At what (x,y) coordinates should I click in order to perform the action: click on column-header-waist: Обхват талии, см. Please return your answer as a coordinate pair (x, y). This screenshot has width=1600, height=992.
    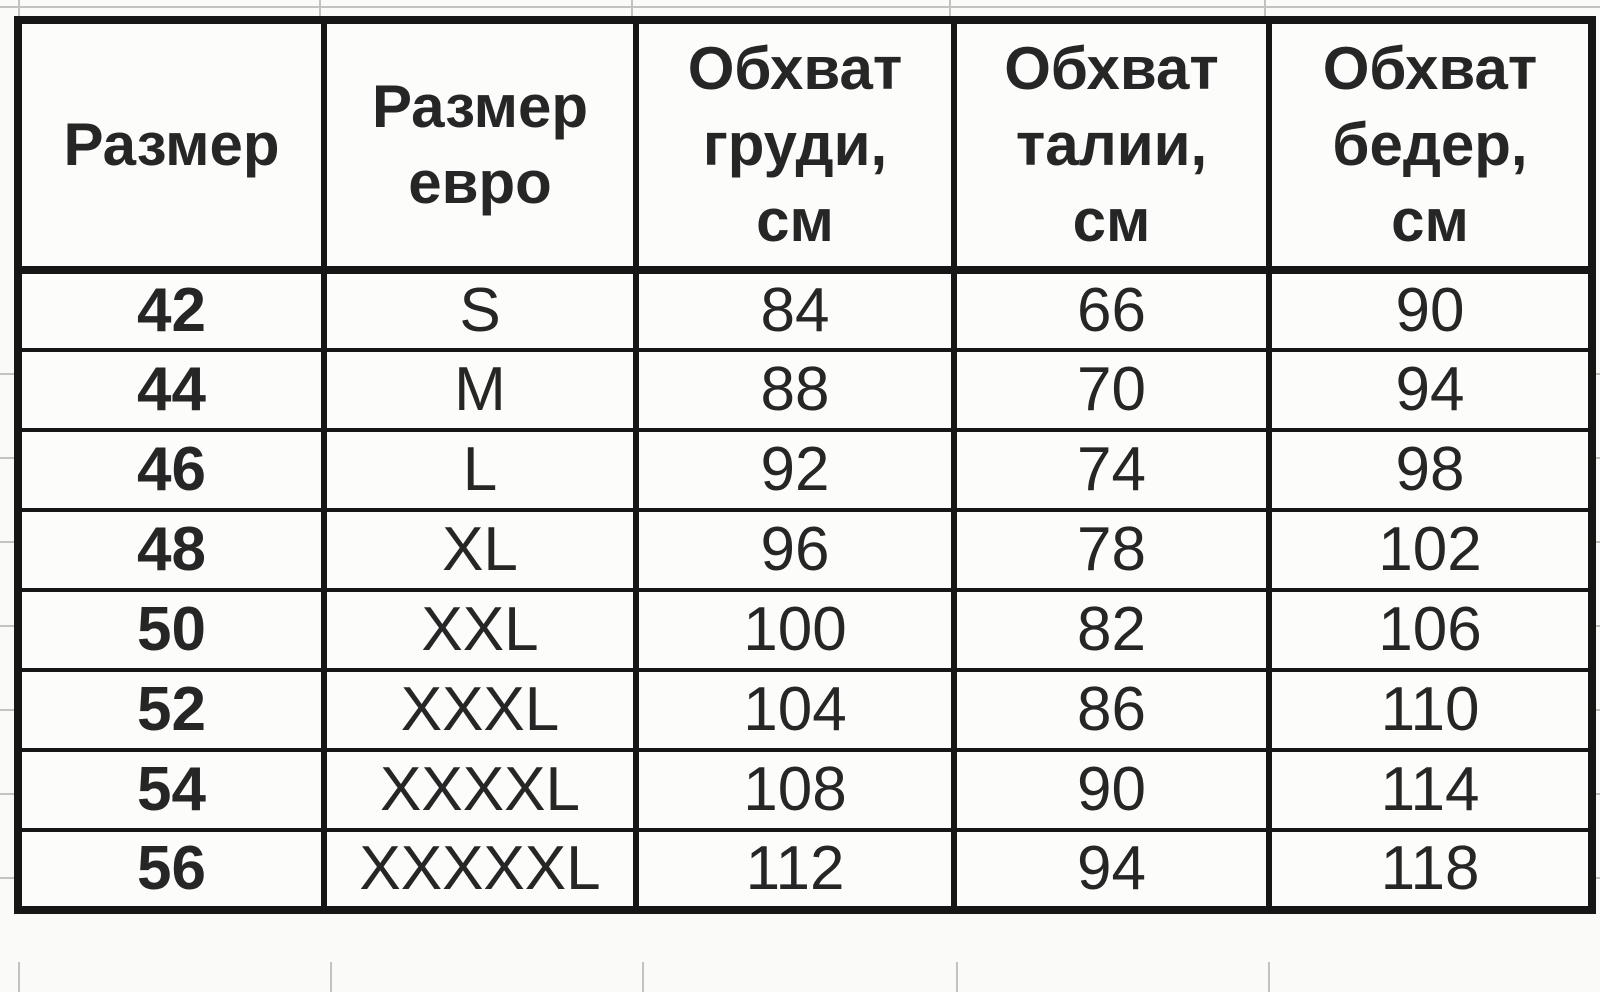
    Looking at the image, I should click on (1111, 145).